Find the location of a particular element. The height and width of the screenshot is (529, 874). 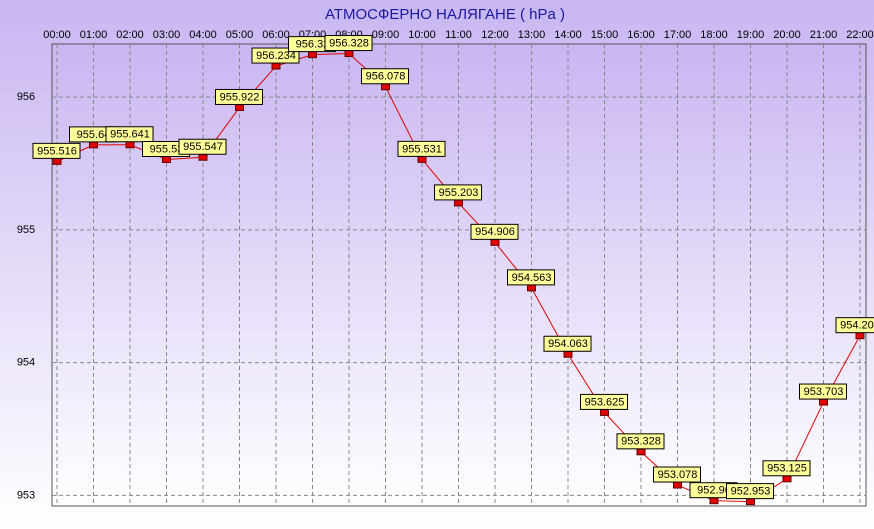

x-tick-label: 14:00 is located at coordinates (568, 35).